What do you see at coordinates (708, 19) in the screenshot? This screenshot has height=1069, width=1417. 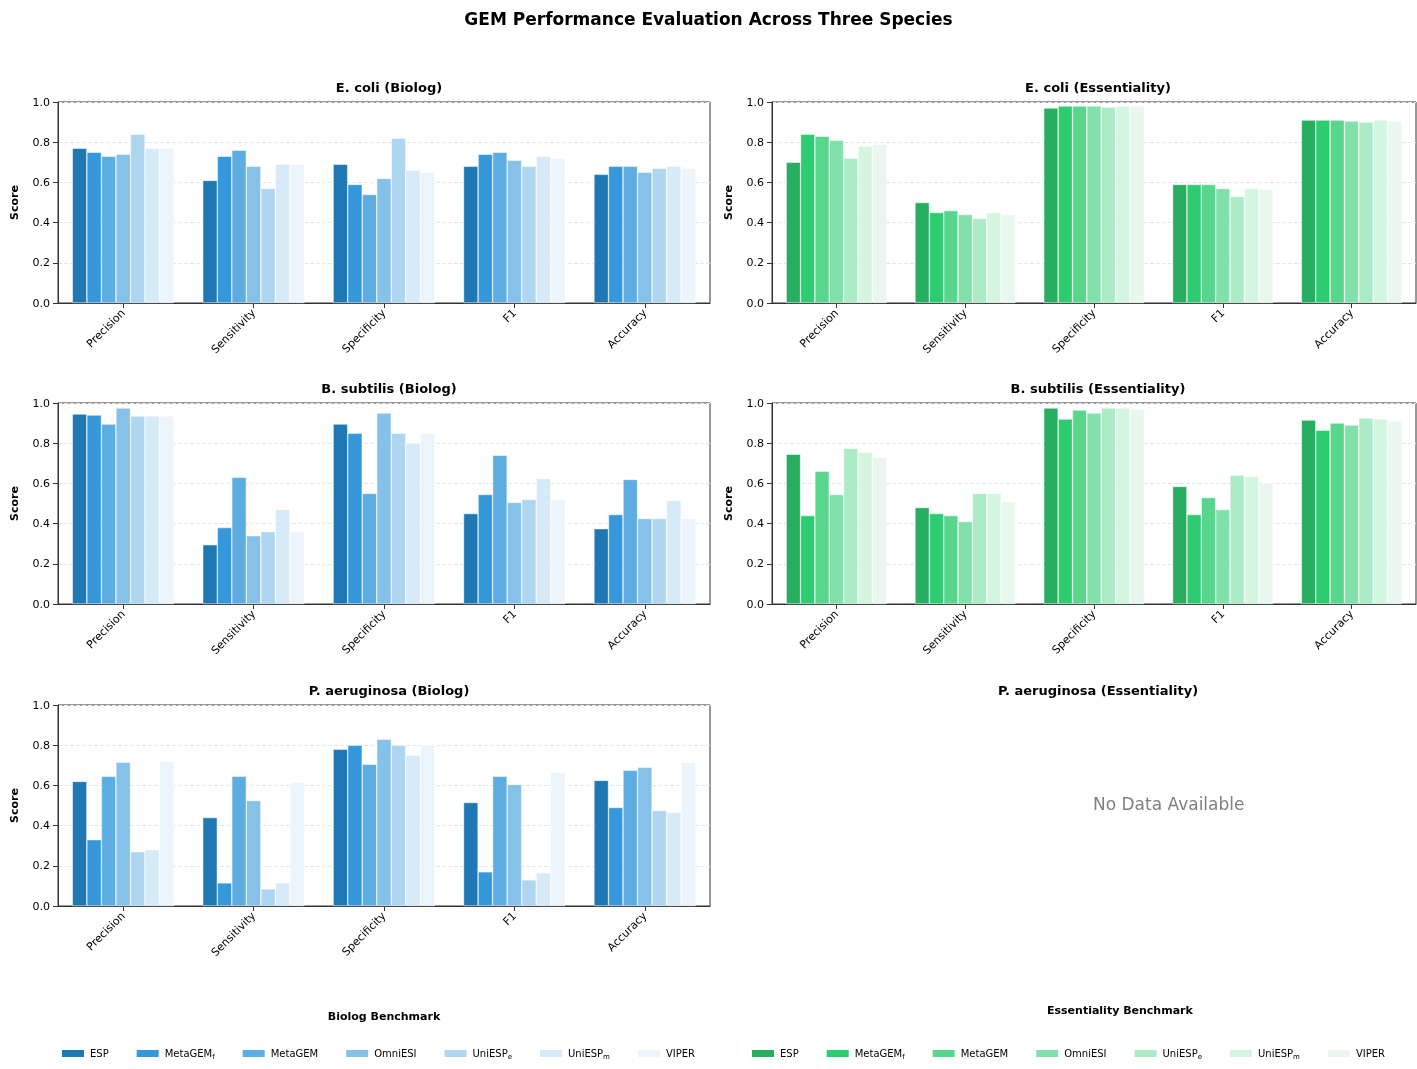 I see `text: GEM Performance Evaluation Across Three Species` at bounding box center [708, 19].